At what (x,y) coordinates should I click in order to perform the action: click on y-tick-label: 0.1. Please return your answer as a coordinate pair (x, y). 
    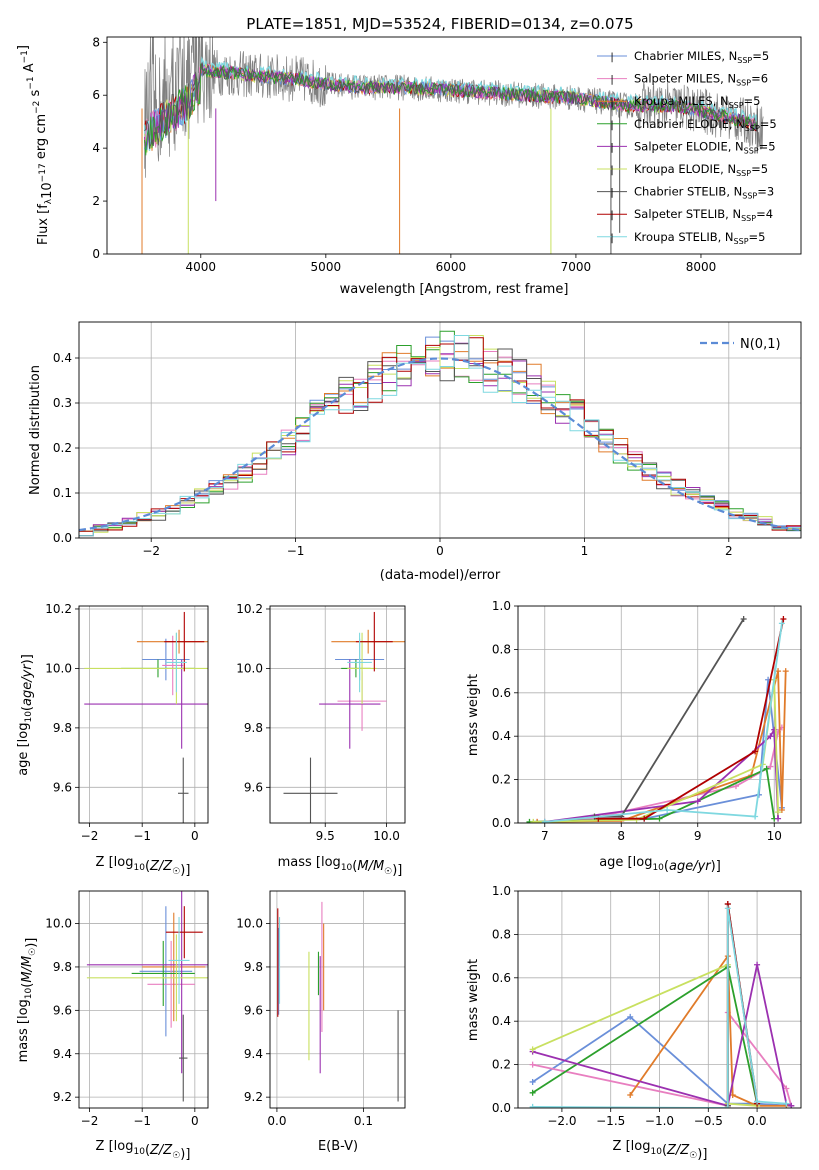
    Looking at the image, I should click on (62, 493).